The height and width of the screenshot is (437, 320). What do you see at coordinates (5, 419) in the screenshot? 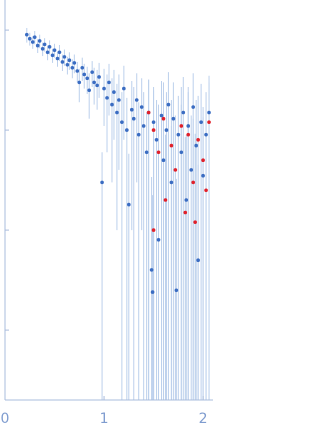
I see `x-tick-label: 0` at bounding box center [5, 419].